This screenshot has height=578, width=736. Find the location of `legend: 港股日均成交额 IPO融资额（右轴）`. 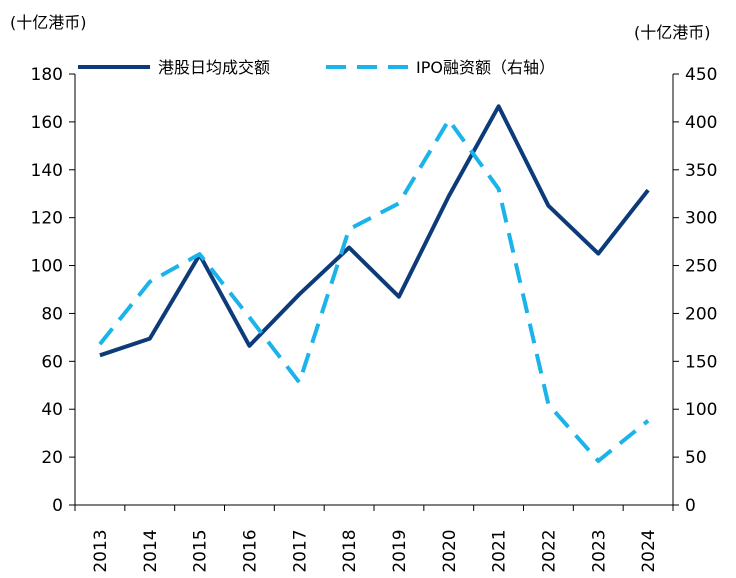

legend: 港股日均成交额 IPO融资额（右轴） is located at coordinates (316, 67).